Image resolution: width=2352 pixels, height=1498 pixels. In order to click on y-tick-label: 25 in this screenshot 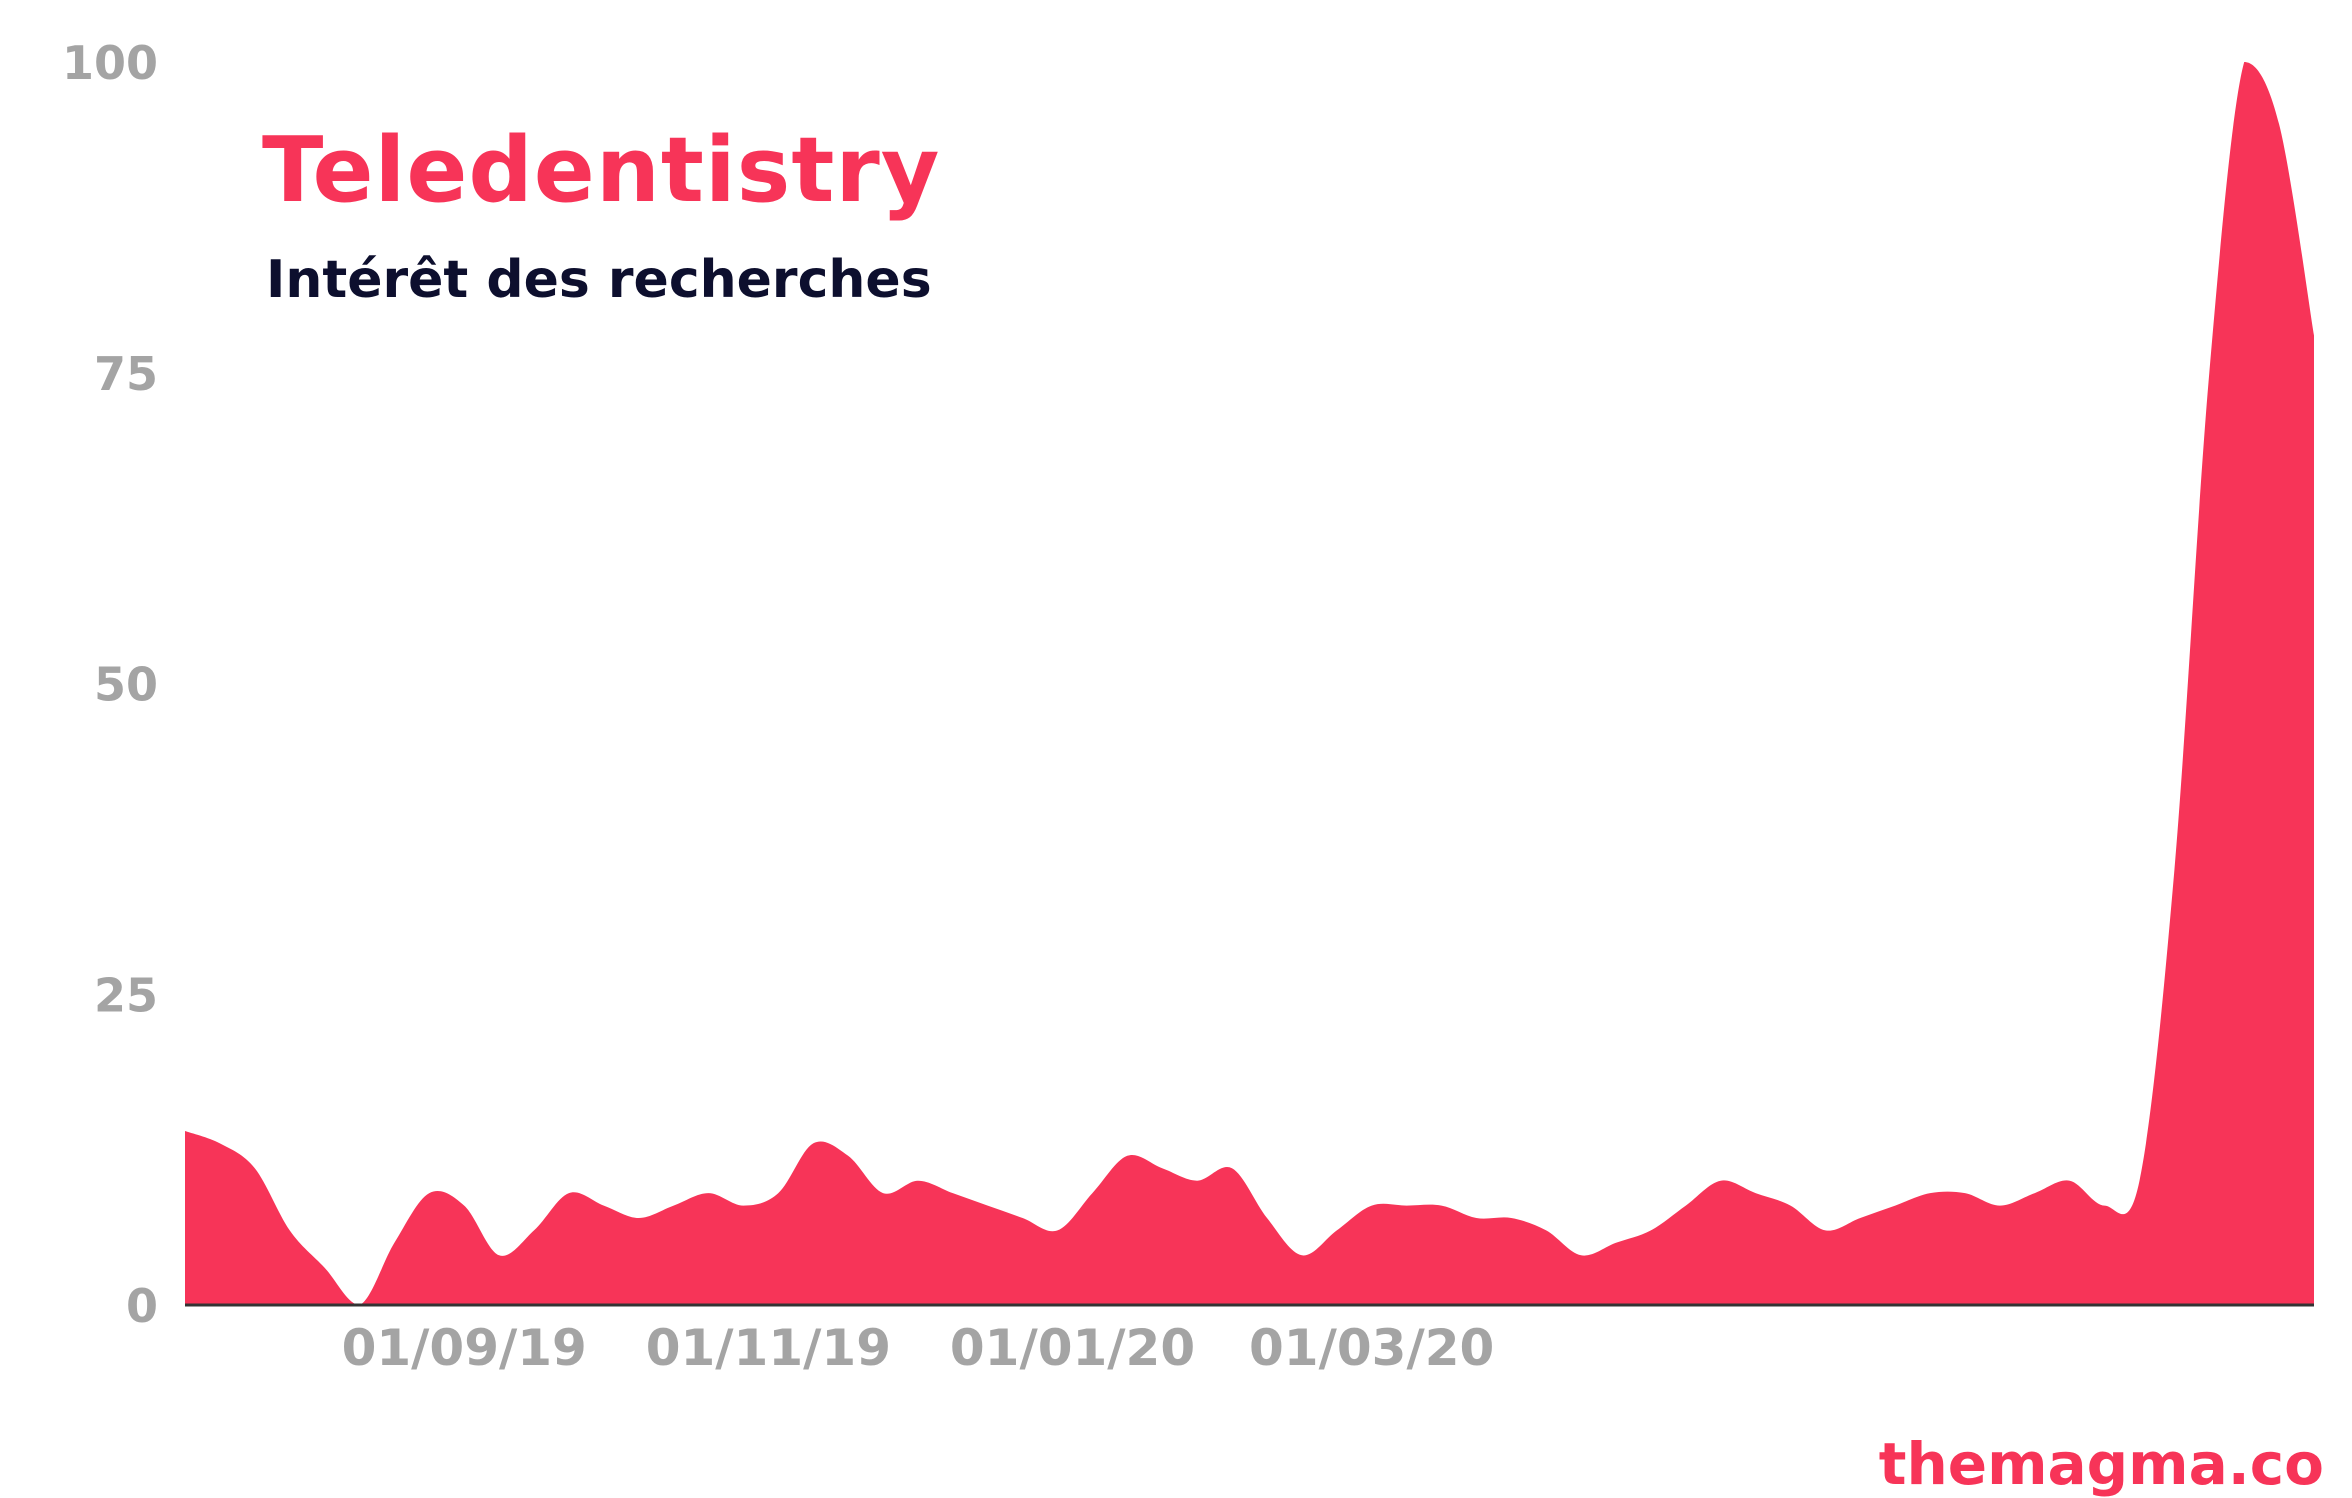, I will do `click(126, 995)`.